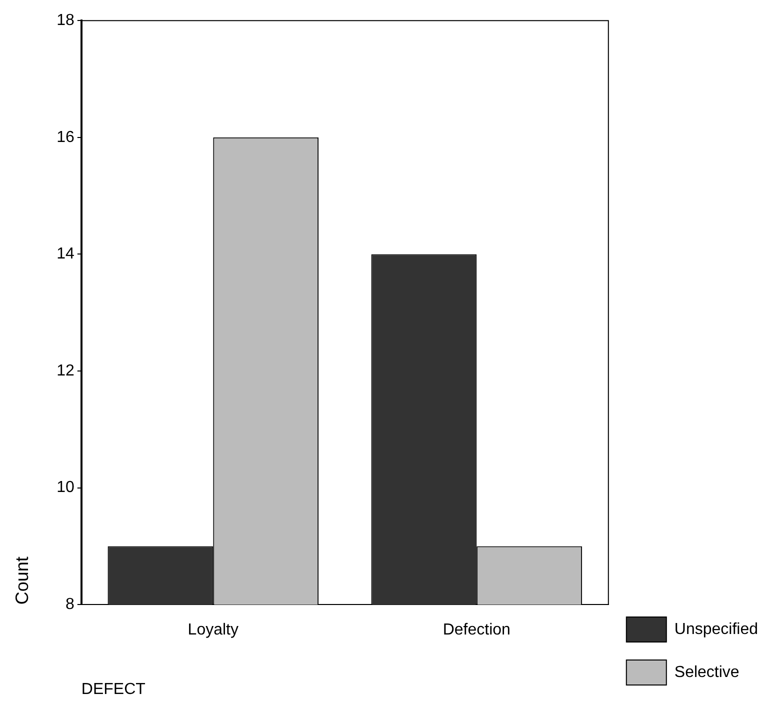 This screenshot has width=781, height=722. What do you see at coordinates (65, 487) in the screenshot?
I see `y-tick-label: 10` at bounding box center [65, 487].